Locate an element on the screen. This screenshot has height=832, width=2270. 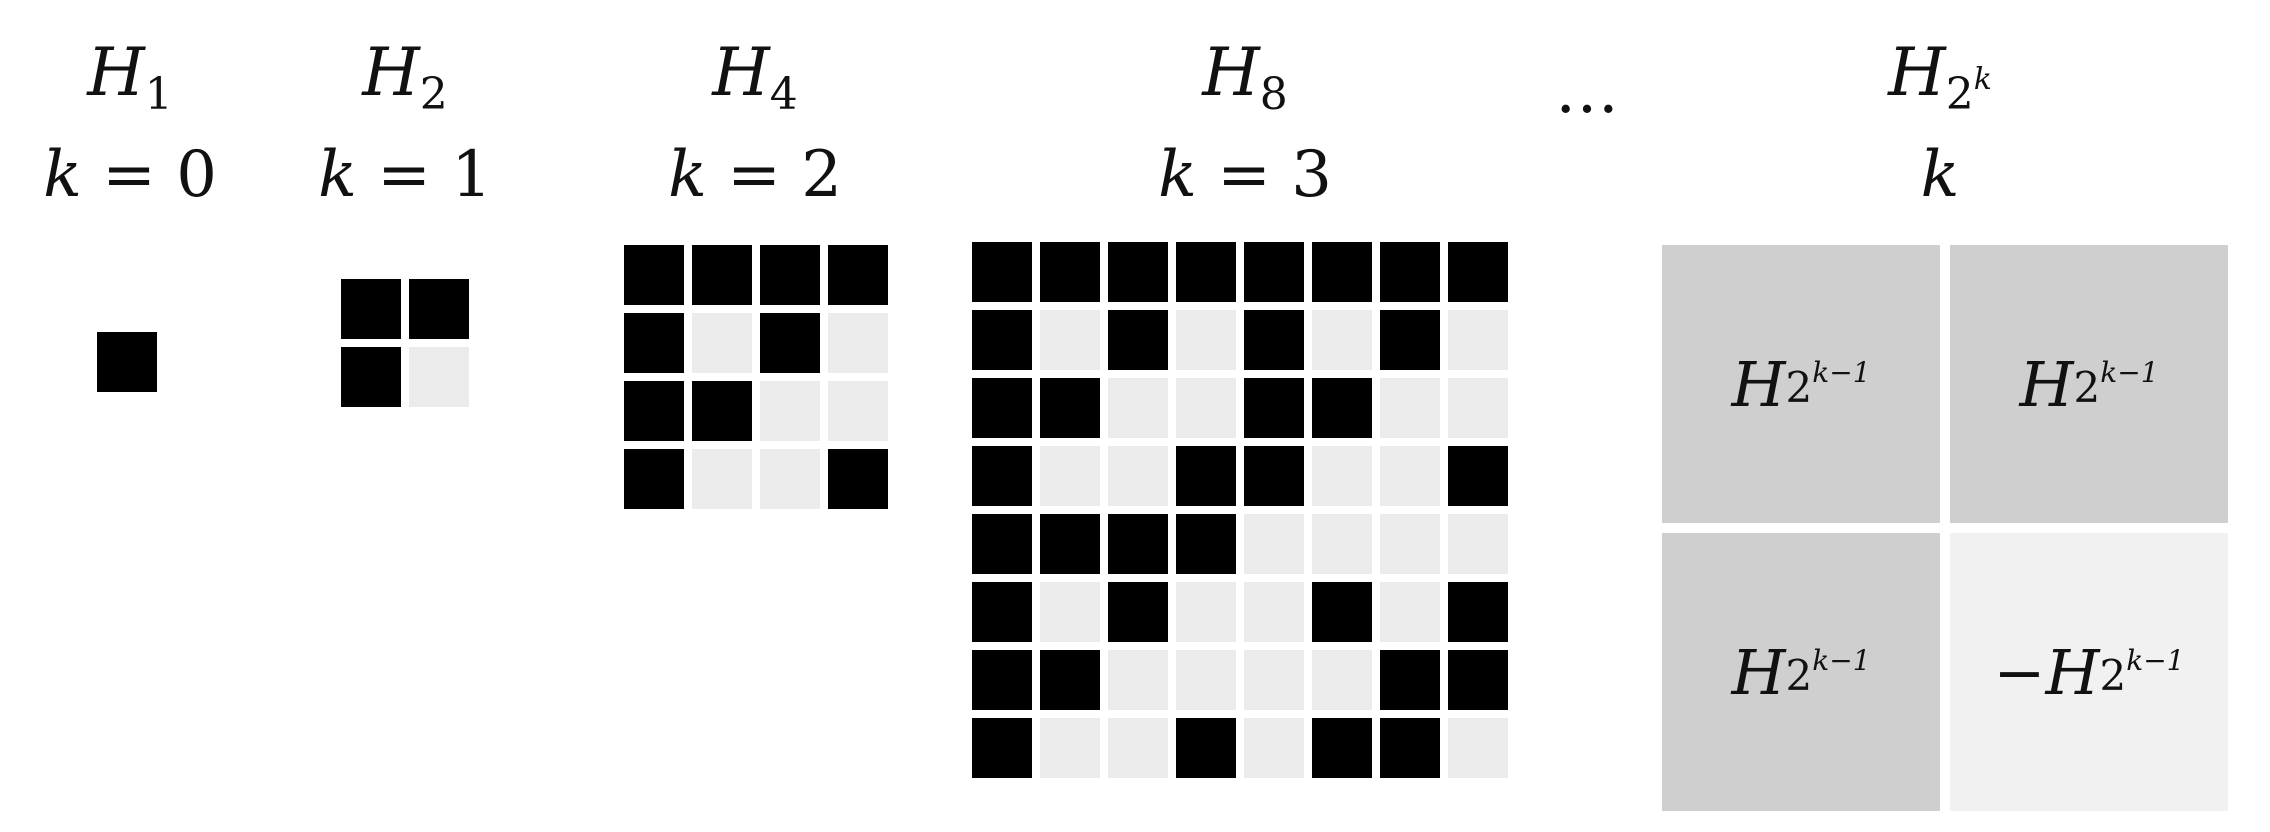
matrix-h1 is located at coordinates (127, 362).